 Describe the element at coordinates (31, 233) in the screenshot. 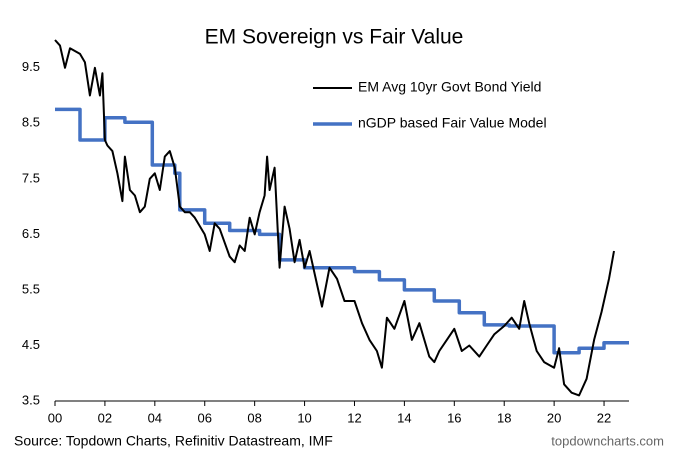

I see `y-tick-label: 6.5` at that location.